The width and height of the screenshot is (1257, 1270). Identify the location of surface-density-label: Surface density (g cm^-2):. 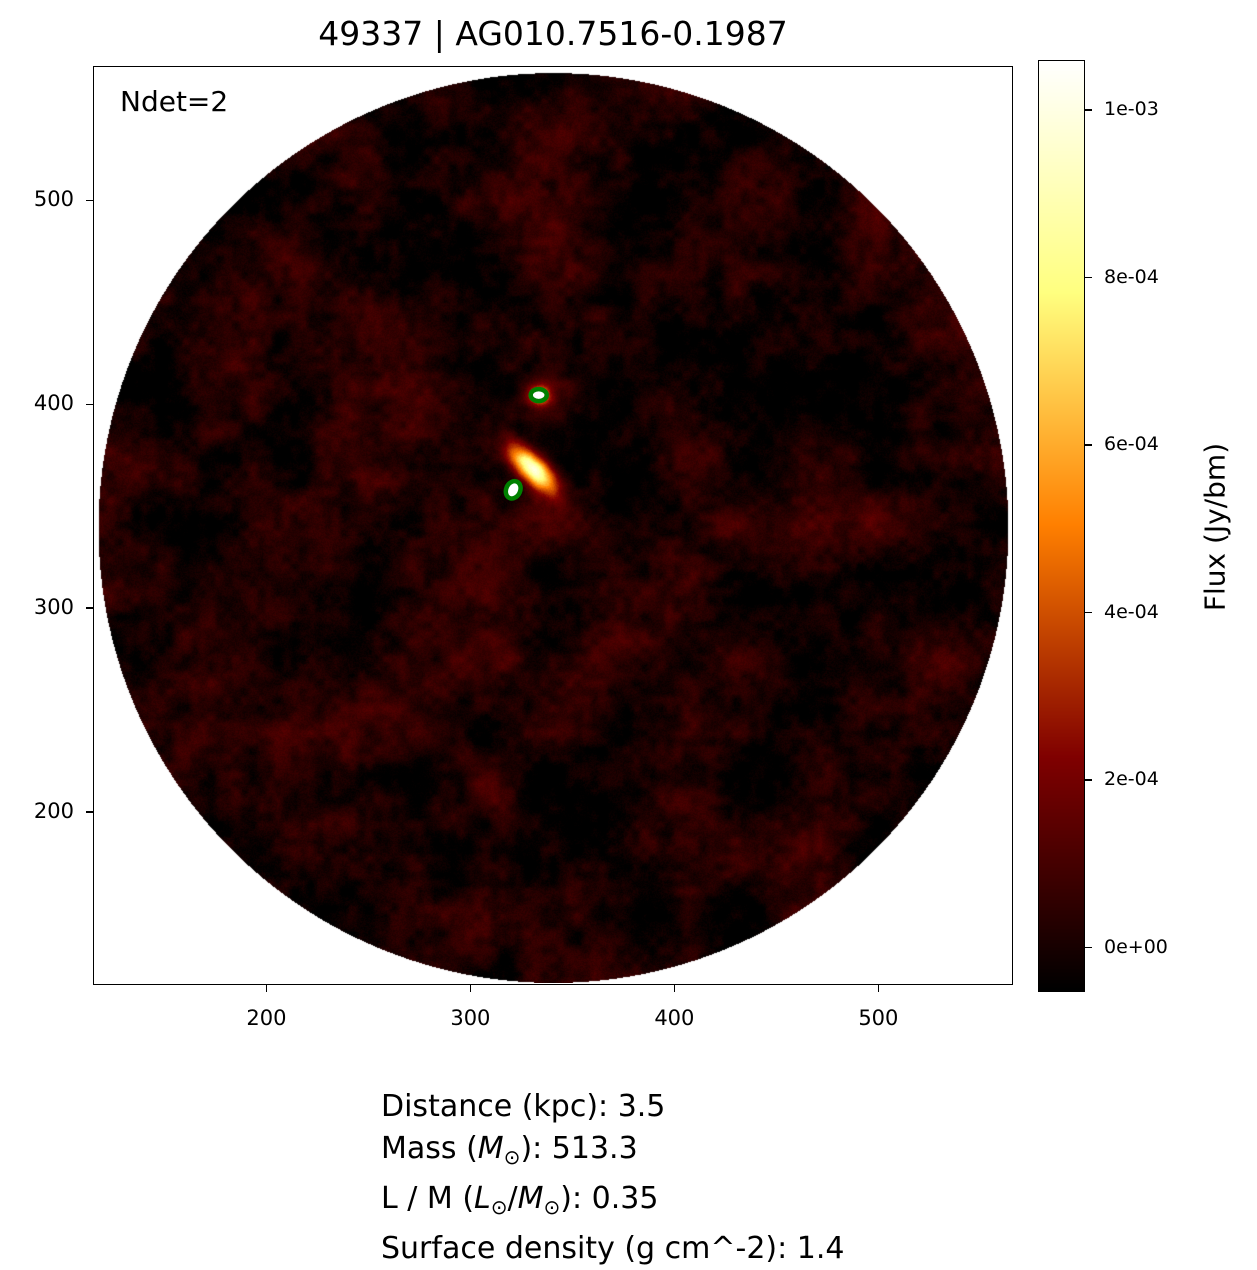
(589, 1248).